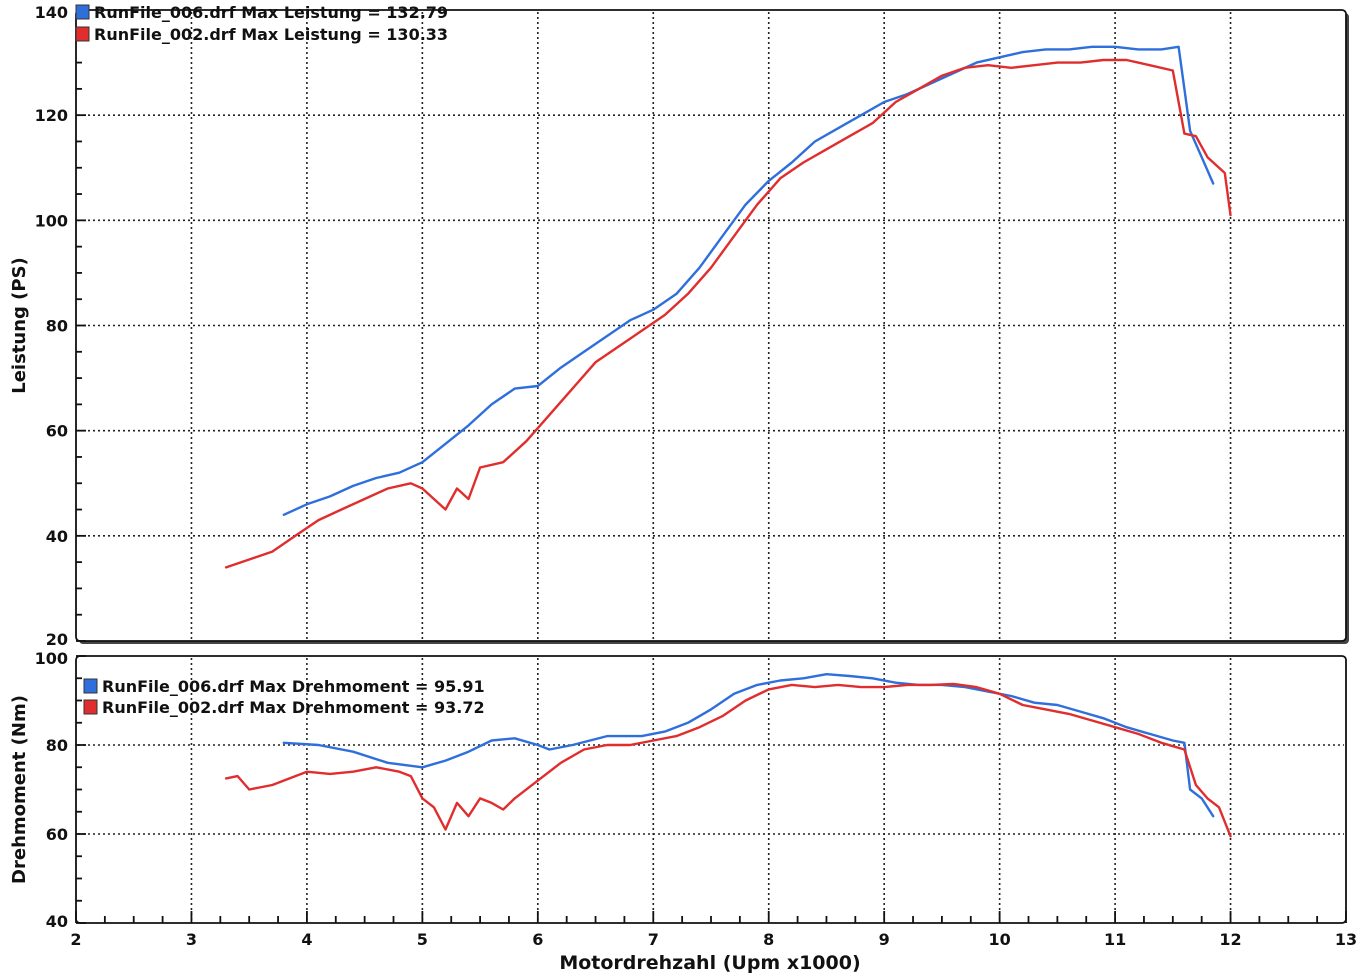 This screenshot has height=973, width=1371. Describe the element at coordinates (306, 939) in the screenshot. I see `x-tick-label: 4` at that location.